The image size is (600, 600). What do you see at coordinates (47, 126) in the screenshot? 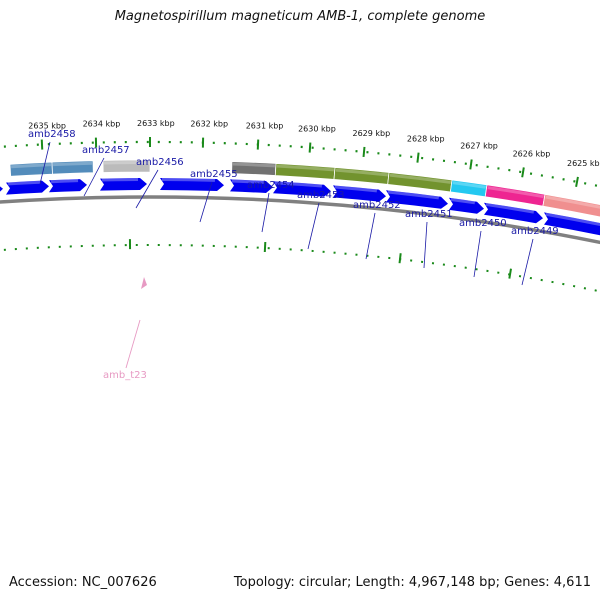
I see `kbp-label: 2635 kbp` at bounding box center [47, 126].